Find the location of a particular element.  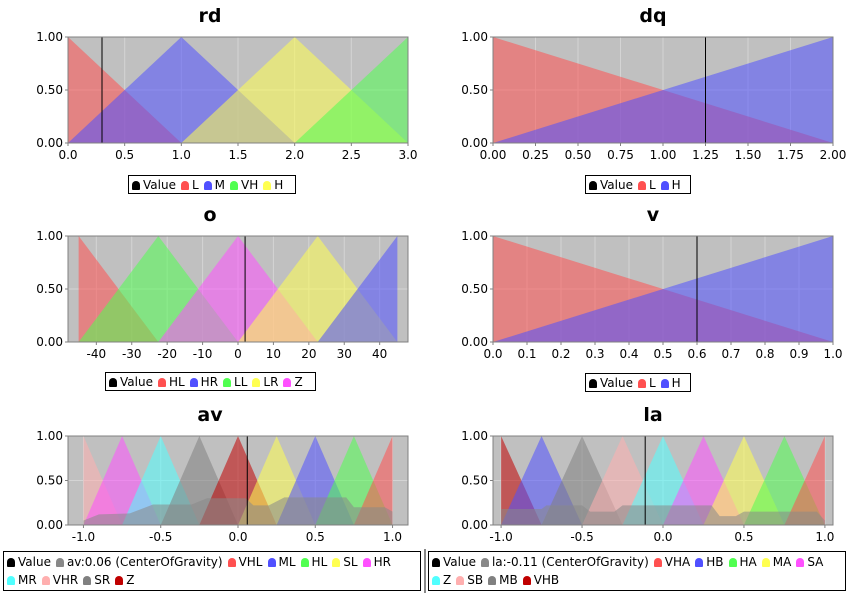

x-tick-label: 0.2 is located at coordinates (560, 354).